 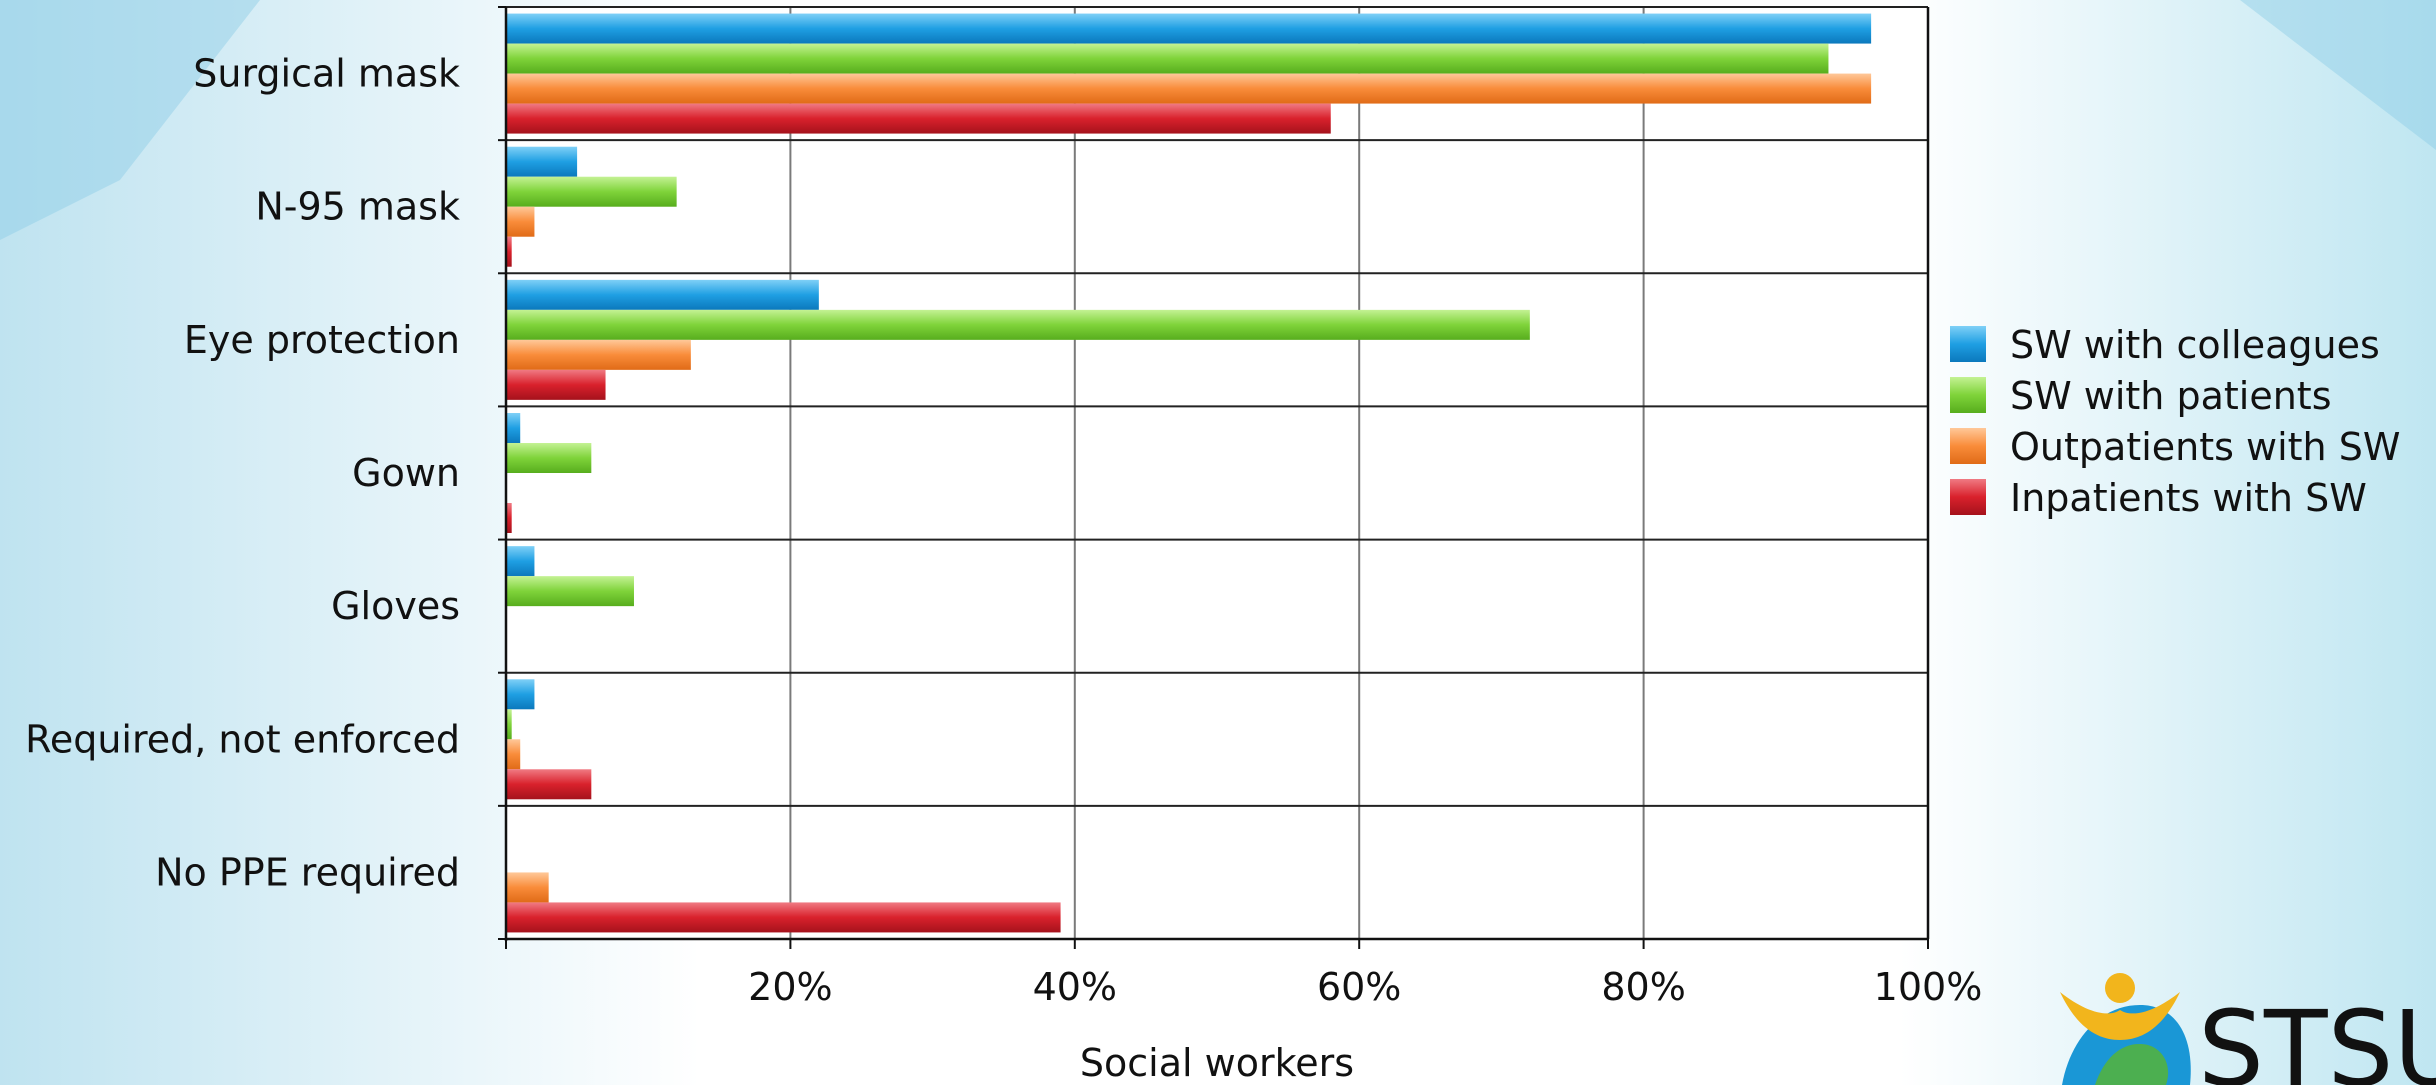 What do you see at coordinates (1075, 987) in the screenshot?
I see `x-tick-label: 40%` at bounding box center [1075, 987].